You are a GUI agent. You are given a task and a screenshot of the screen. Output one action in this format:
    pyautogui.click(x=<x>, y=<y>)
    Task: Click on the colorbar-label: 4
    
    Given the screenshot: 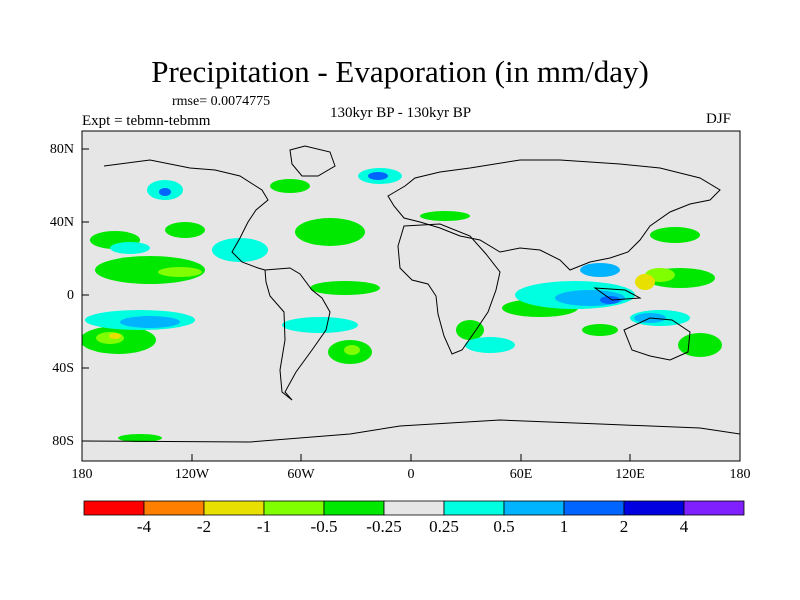 What is the action you would take?
    pyautogui.click(x=684, y=526)
    